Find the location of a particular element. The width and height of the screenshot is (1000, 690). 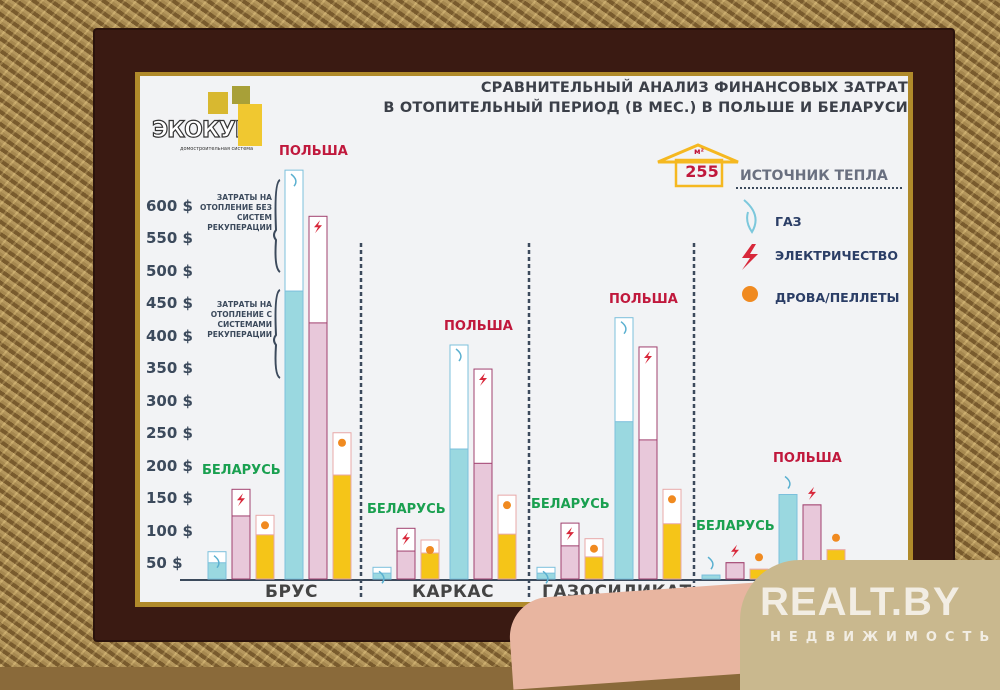

y-tick-label: 150 $ is located at coordinates (169, 498).